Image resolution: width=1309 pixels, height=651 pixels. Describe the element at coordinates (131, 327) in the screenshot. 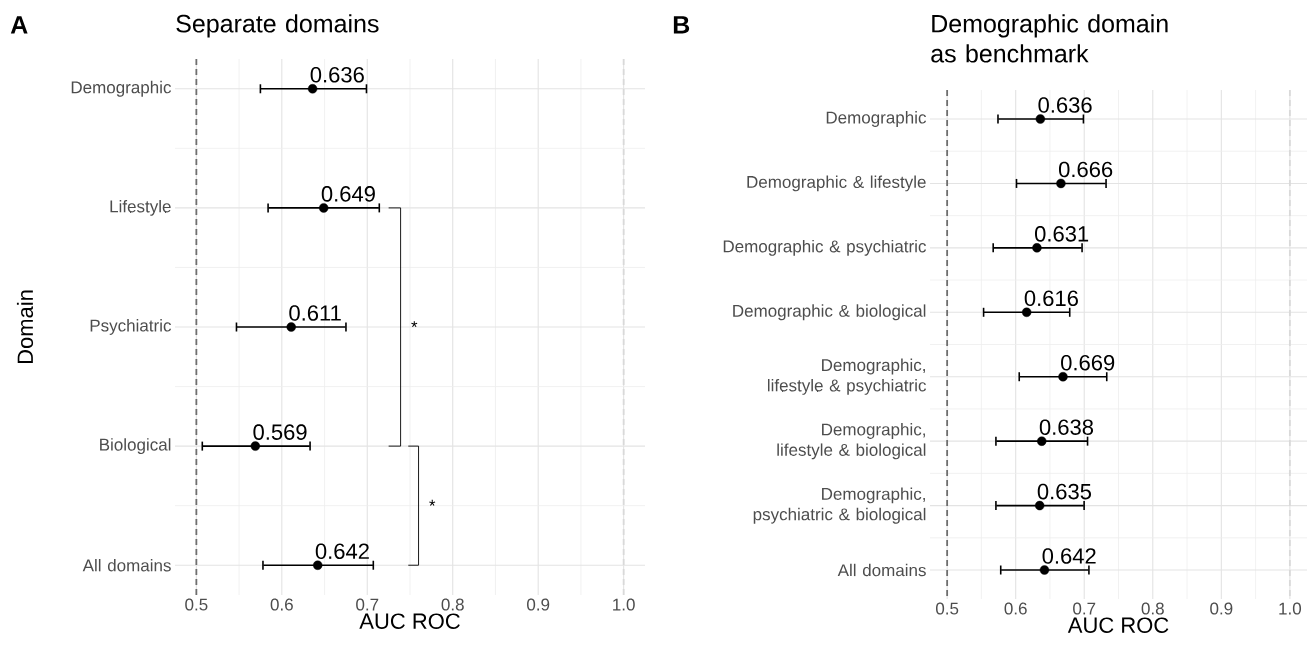

I see `y-tick-label: Psychiatric` at that location.